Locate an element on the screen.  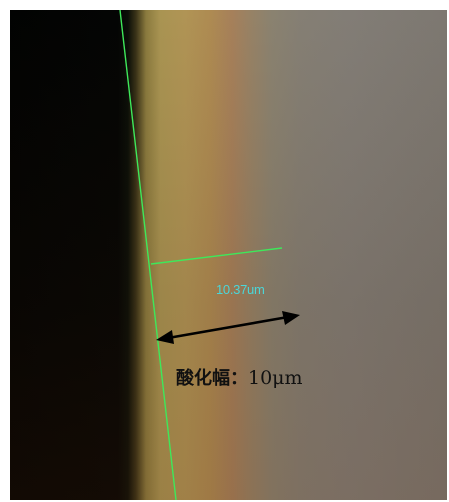
oxidation-width-annotation: 酸化幅：10μm is located at coordinates (239, 377).